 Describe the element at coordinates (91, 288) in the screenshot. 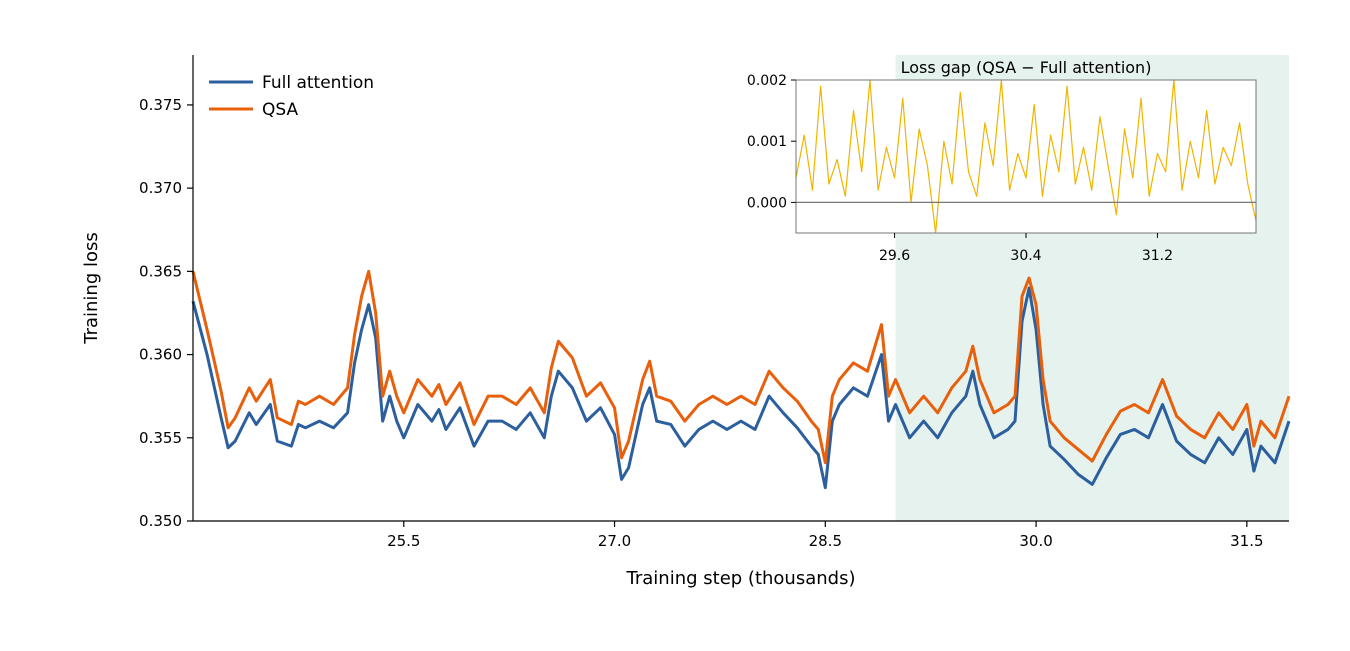

I see `y-axis-label: Training loss` at that location.